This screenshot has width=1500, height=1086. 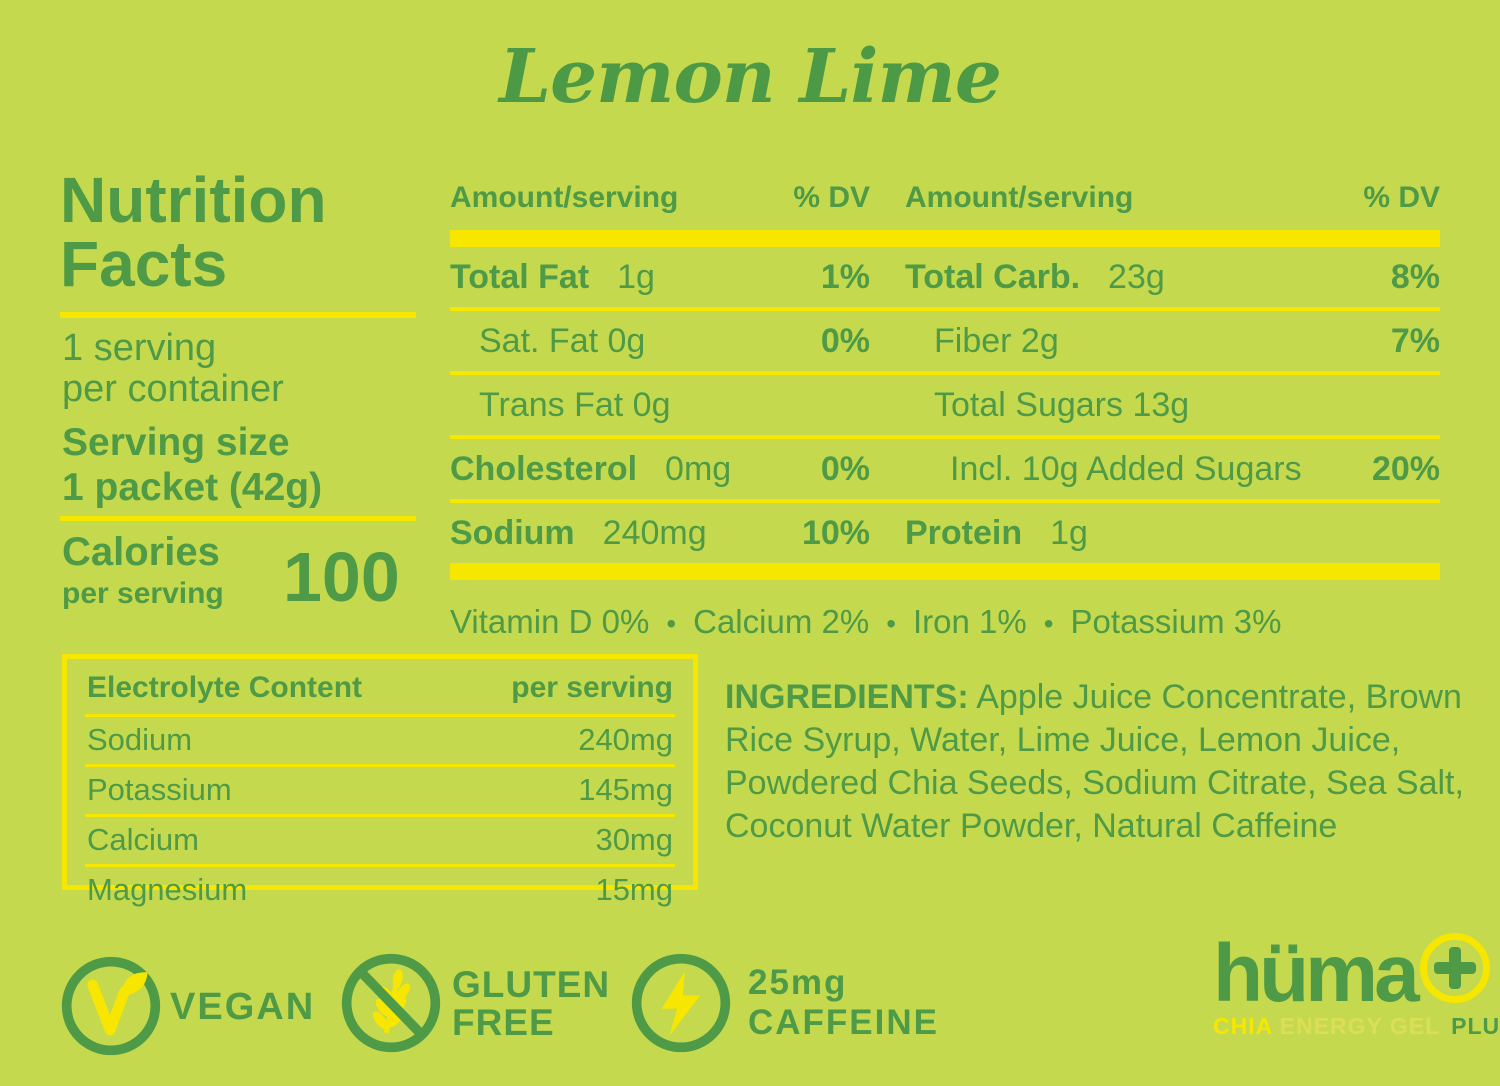 What do you see at coordinates (993, 277) in the screenshot?
I see `nutrient-name: Total Carb.` at bounding box center [993, 277].